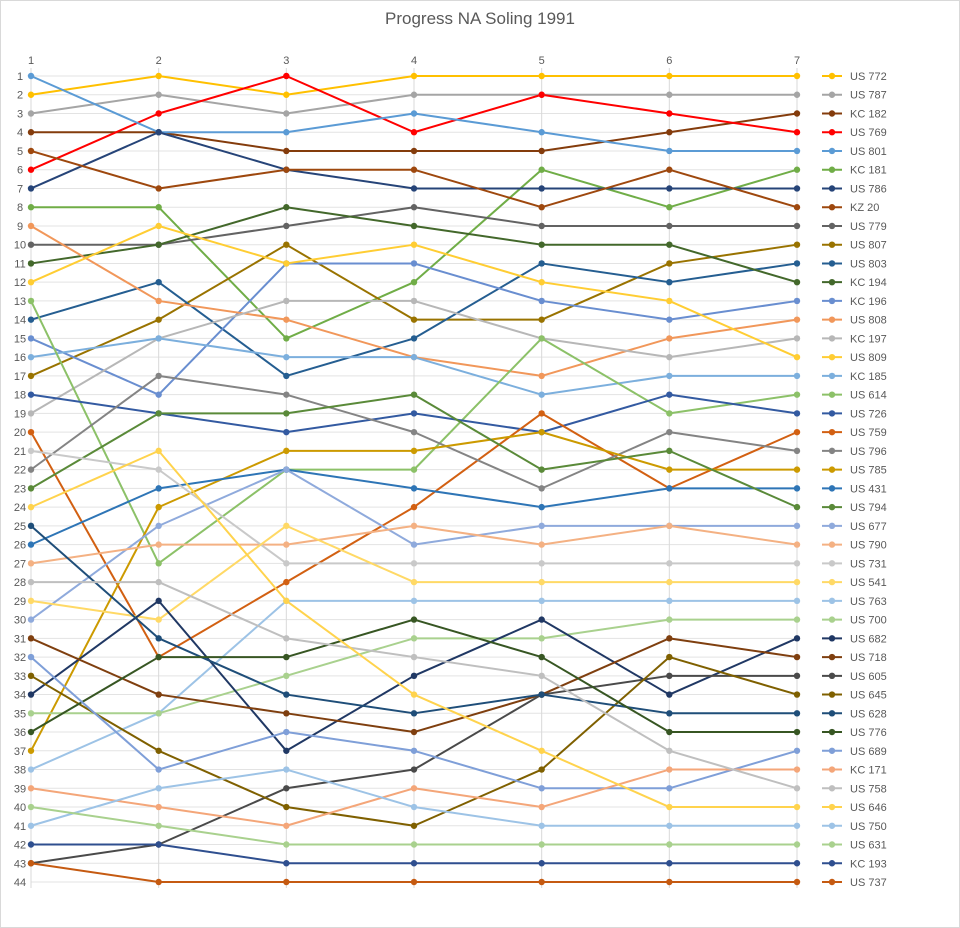 This screenshot has width=960, height=928. What do you see at coordinates (20, 639) in the screenshot?
I see `y-tick-label: 31` at bounding box center [20, 639].